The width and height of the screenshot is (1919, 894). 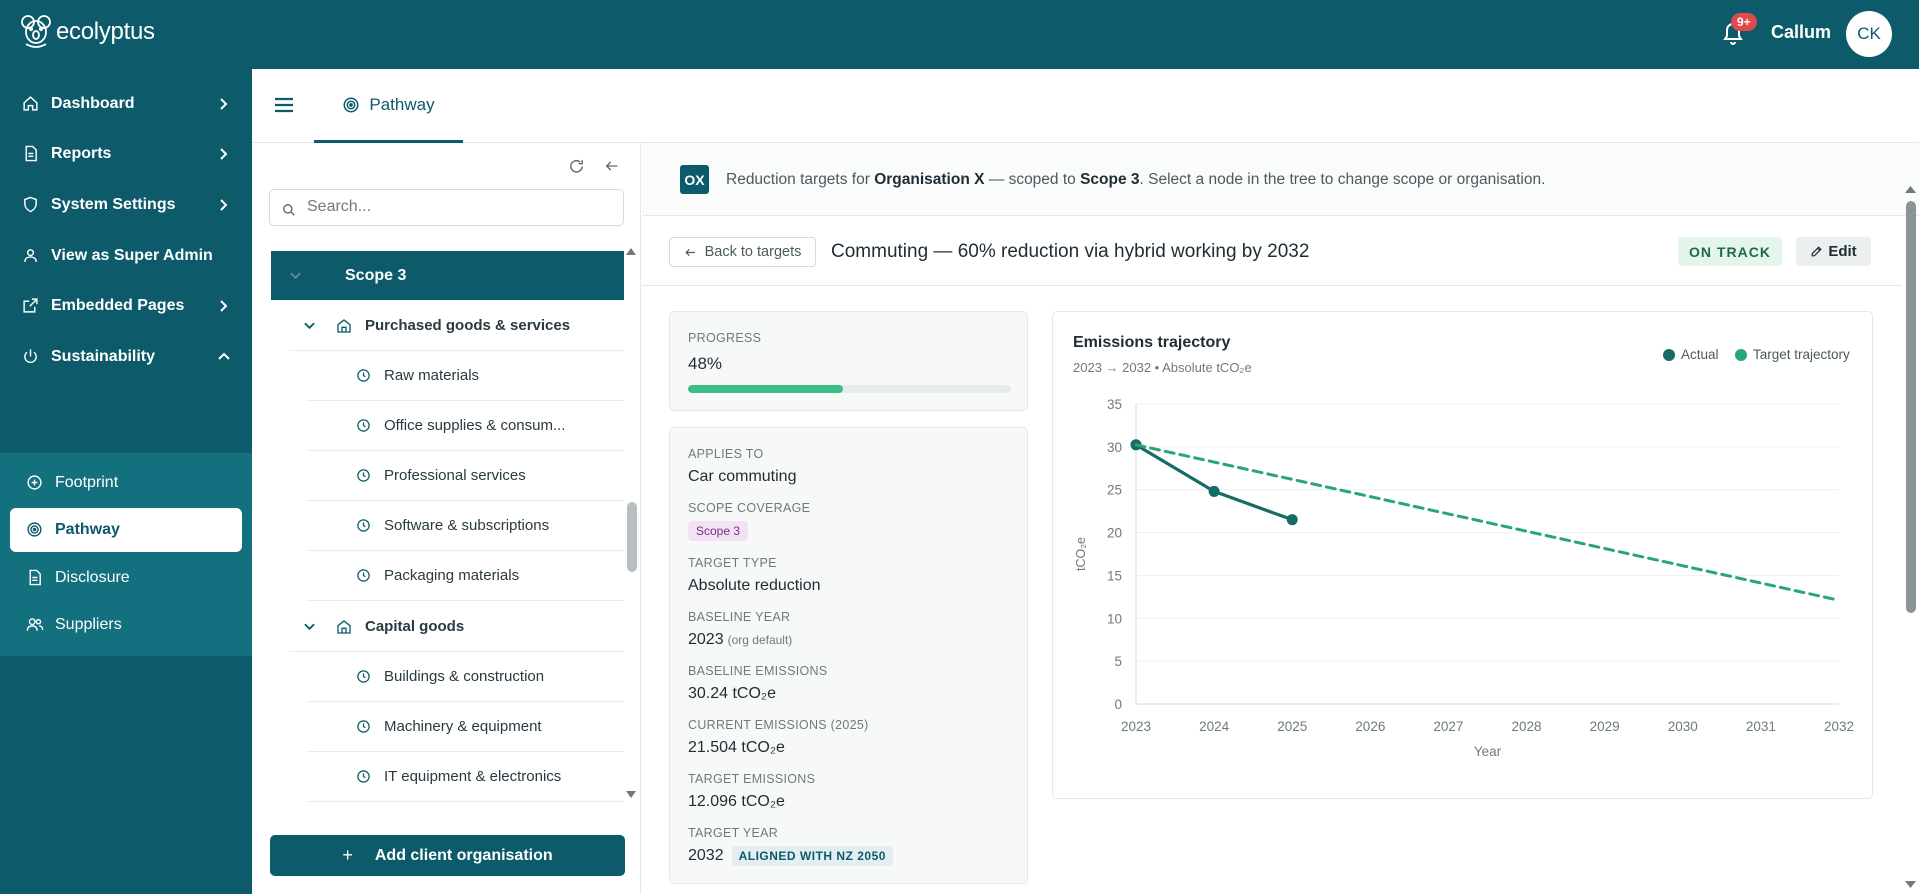 What do you see at coordinates (35, 624) in the screenshot?
I see `users-icon` at bounding box center [35, 624].